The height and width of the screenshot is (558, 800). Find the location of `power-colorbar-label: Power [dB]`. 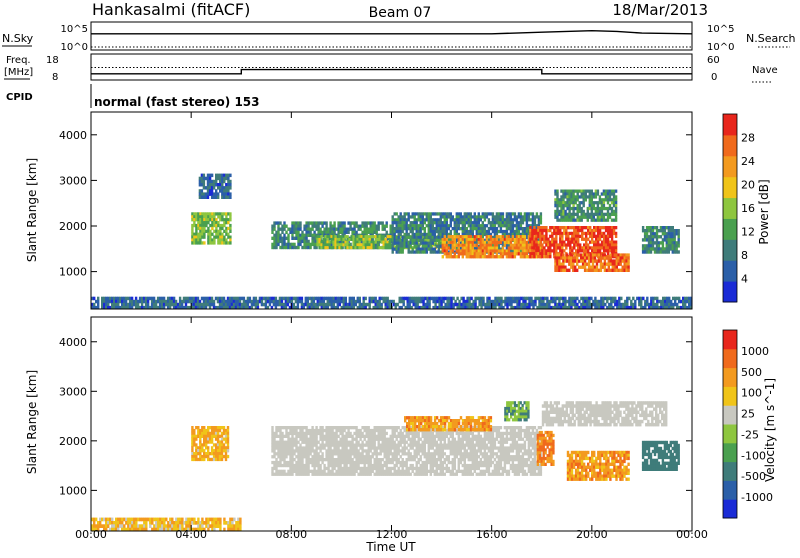

power-colorbar-label: Power [dB] is located at coordinates (764, 211).